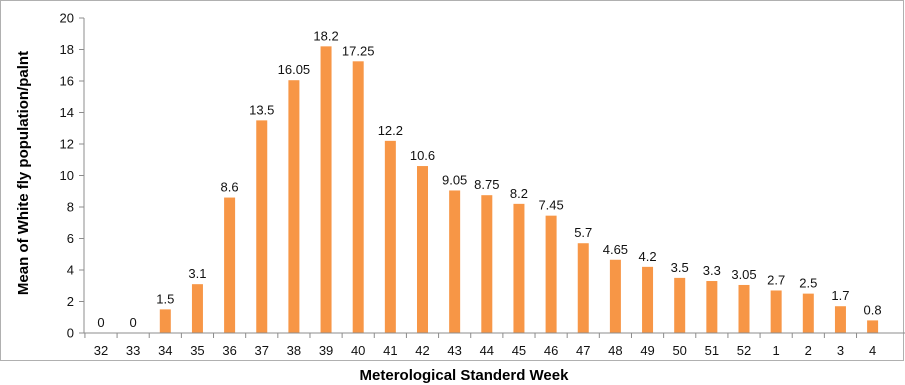 The height and width of the screenshot is (385, 905). What do you see at coordinates (873, 309) in the screenshot?
I see `data-label: 0.8` at bounding box center [873, 309].